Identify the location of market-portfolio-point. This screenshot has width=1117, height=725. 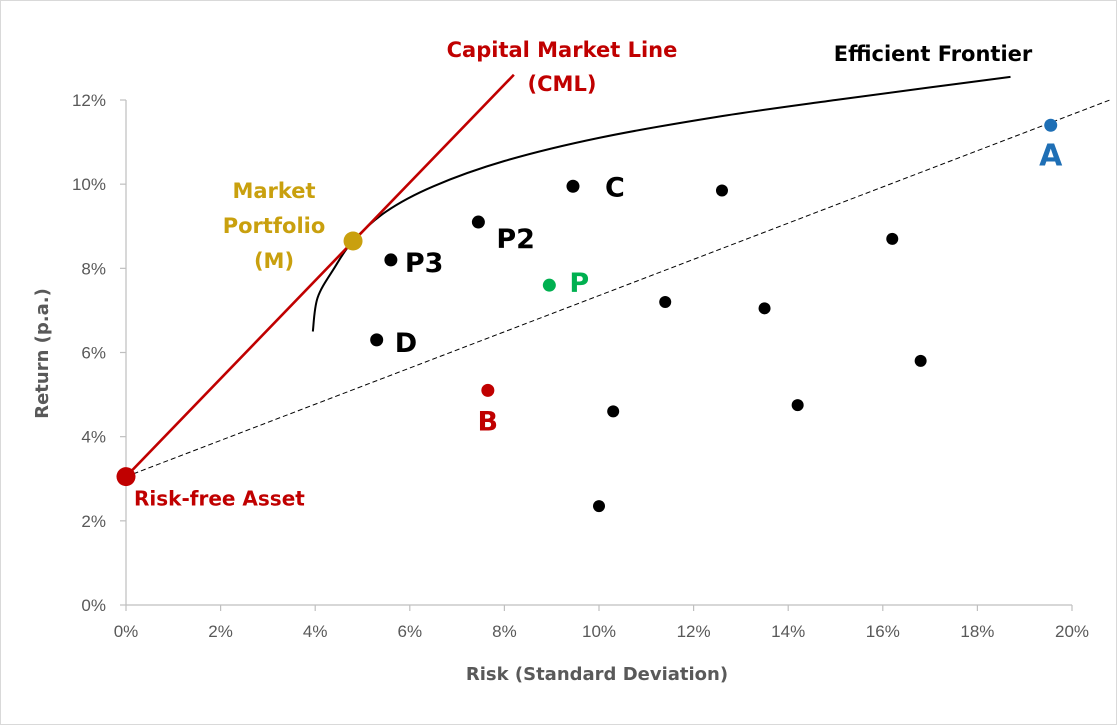
(353, 241).